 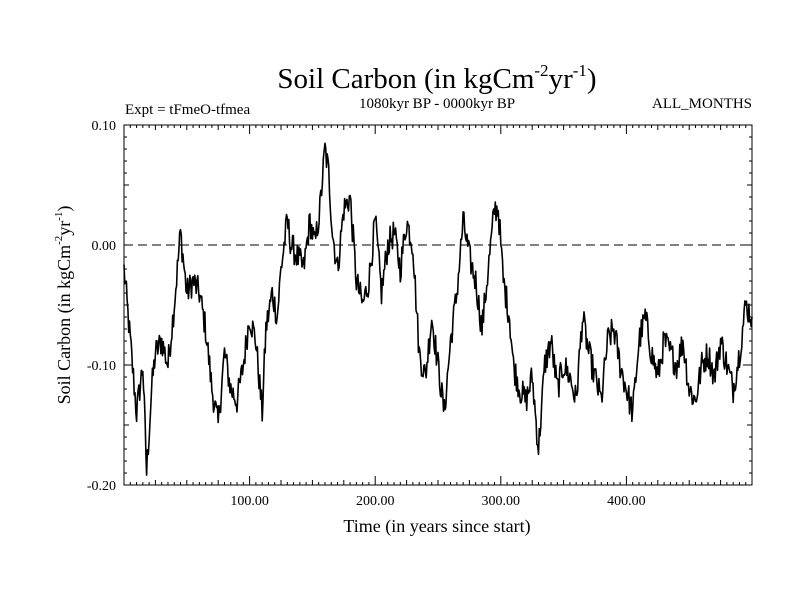 I want to click on x-tick-label: 100.00, so click(x=249, y=501).